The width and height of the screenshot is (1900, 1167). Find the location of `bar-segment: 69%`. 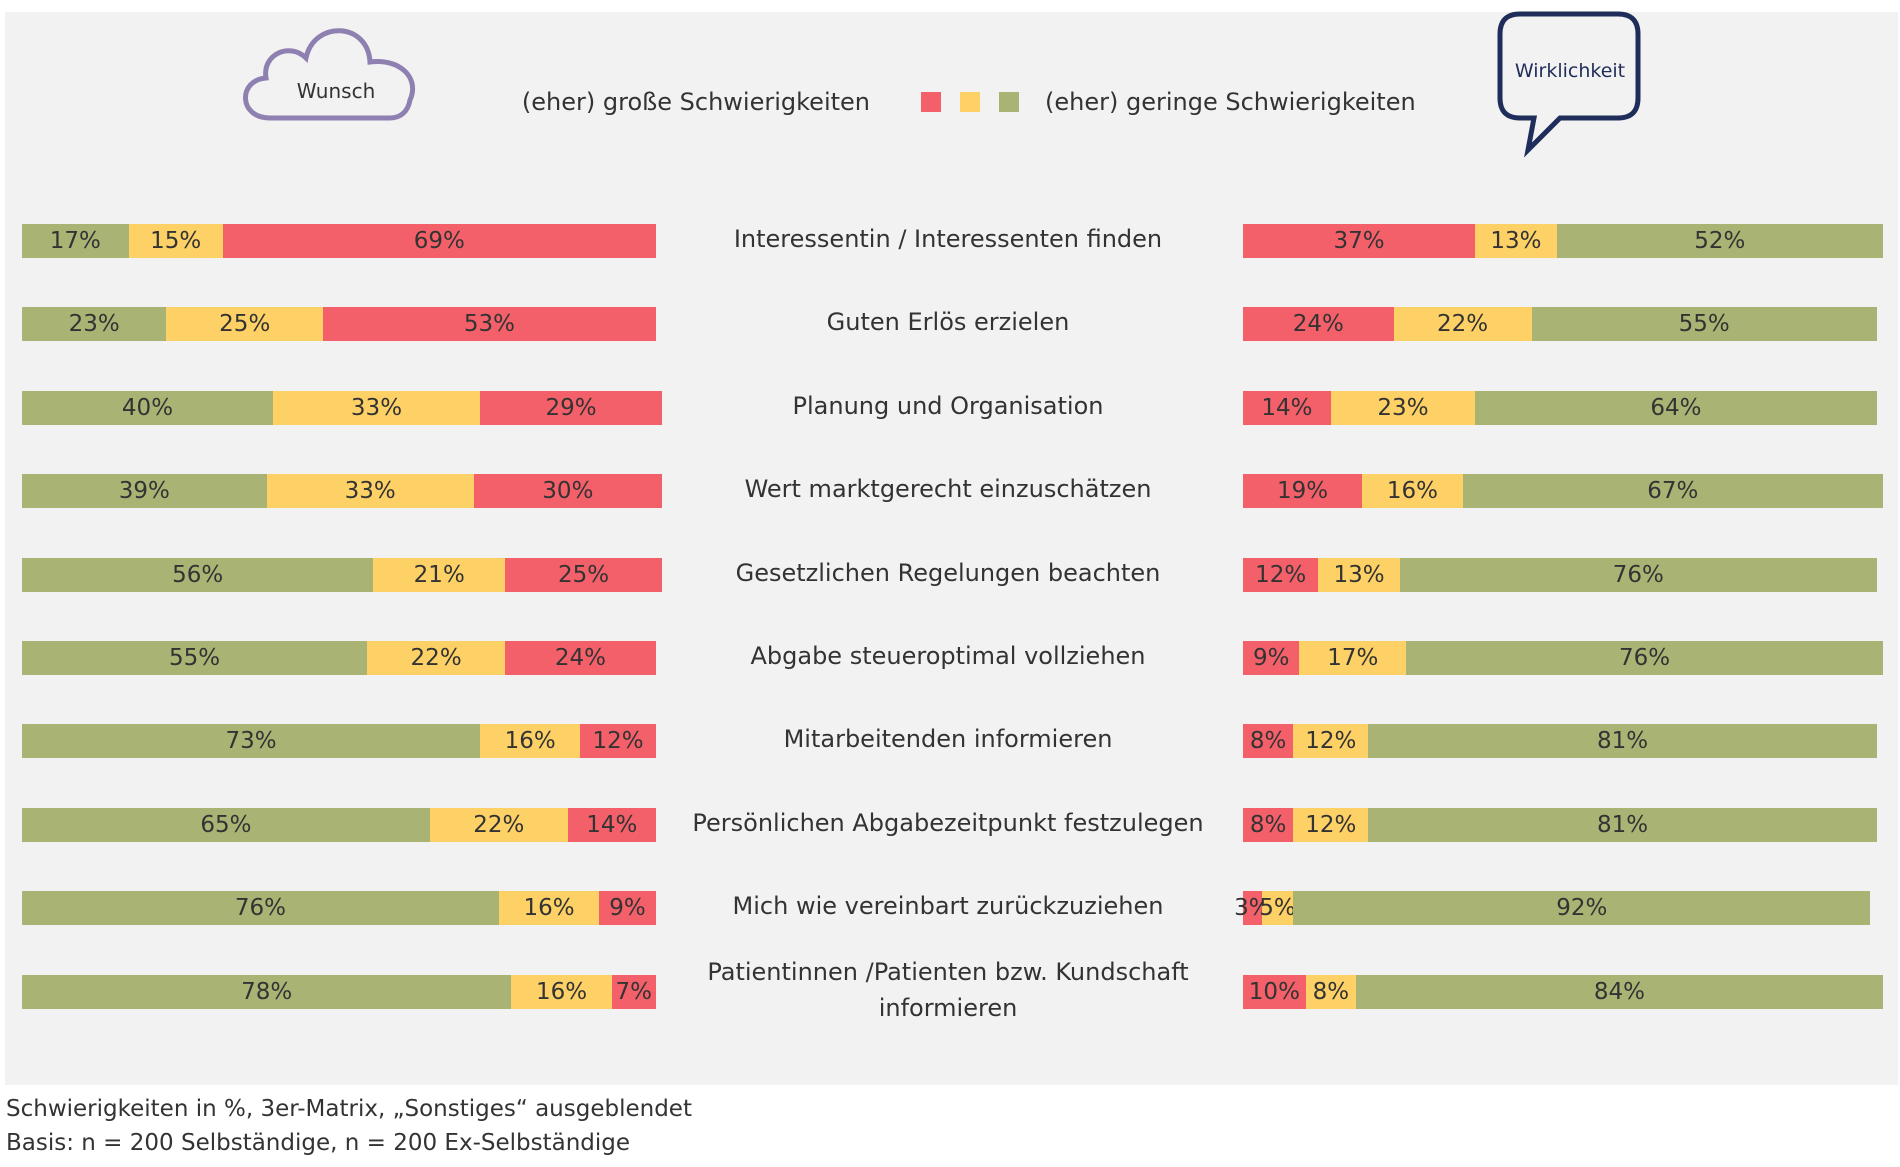

bar-segment: 69% is located at coordinates (439, 241).